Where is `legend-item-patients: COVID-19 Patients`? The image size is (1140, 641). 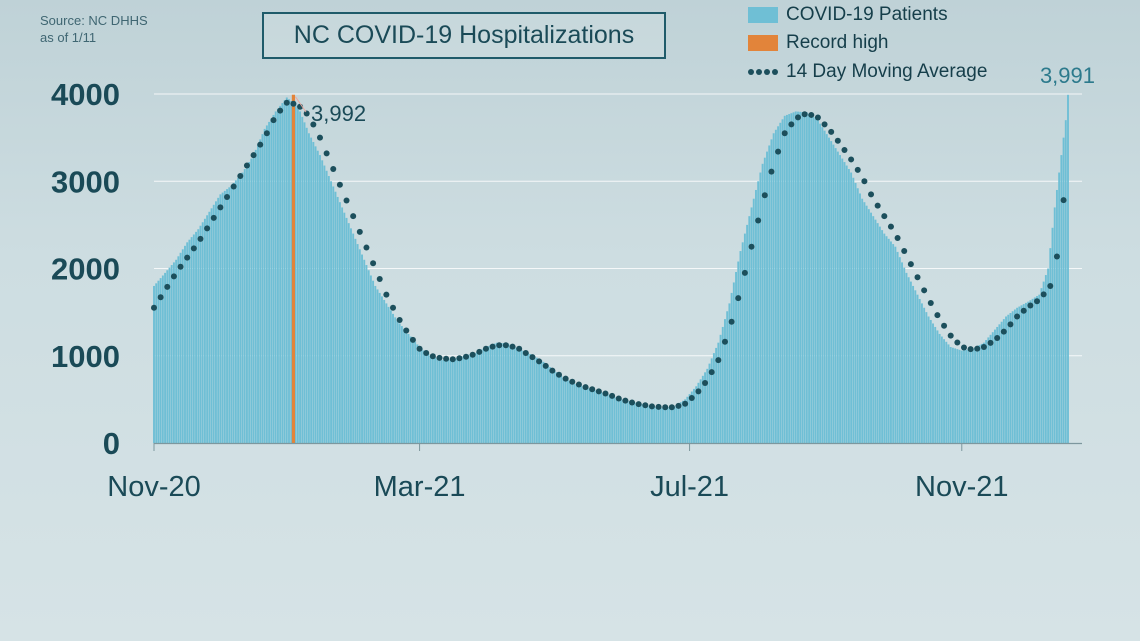 legend-item-patients: COVID-19 Patients is located at coordinates (848, 15).